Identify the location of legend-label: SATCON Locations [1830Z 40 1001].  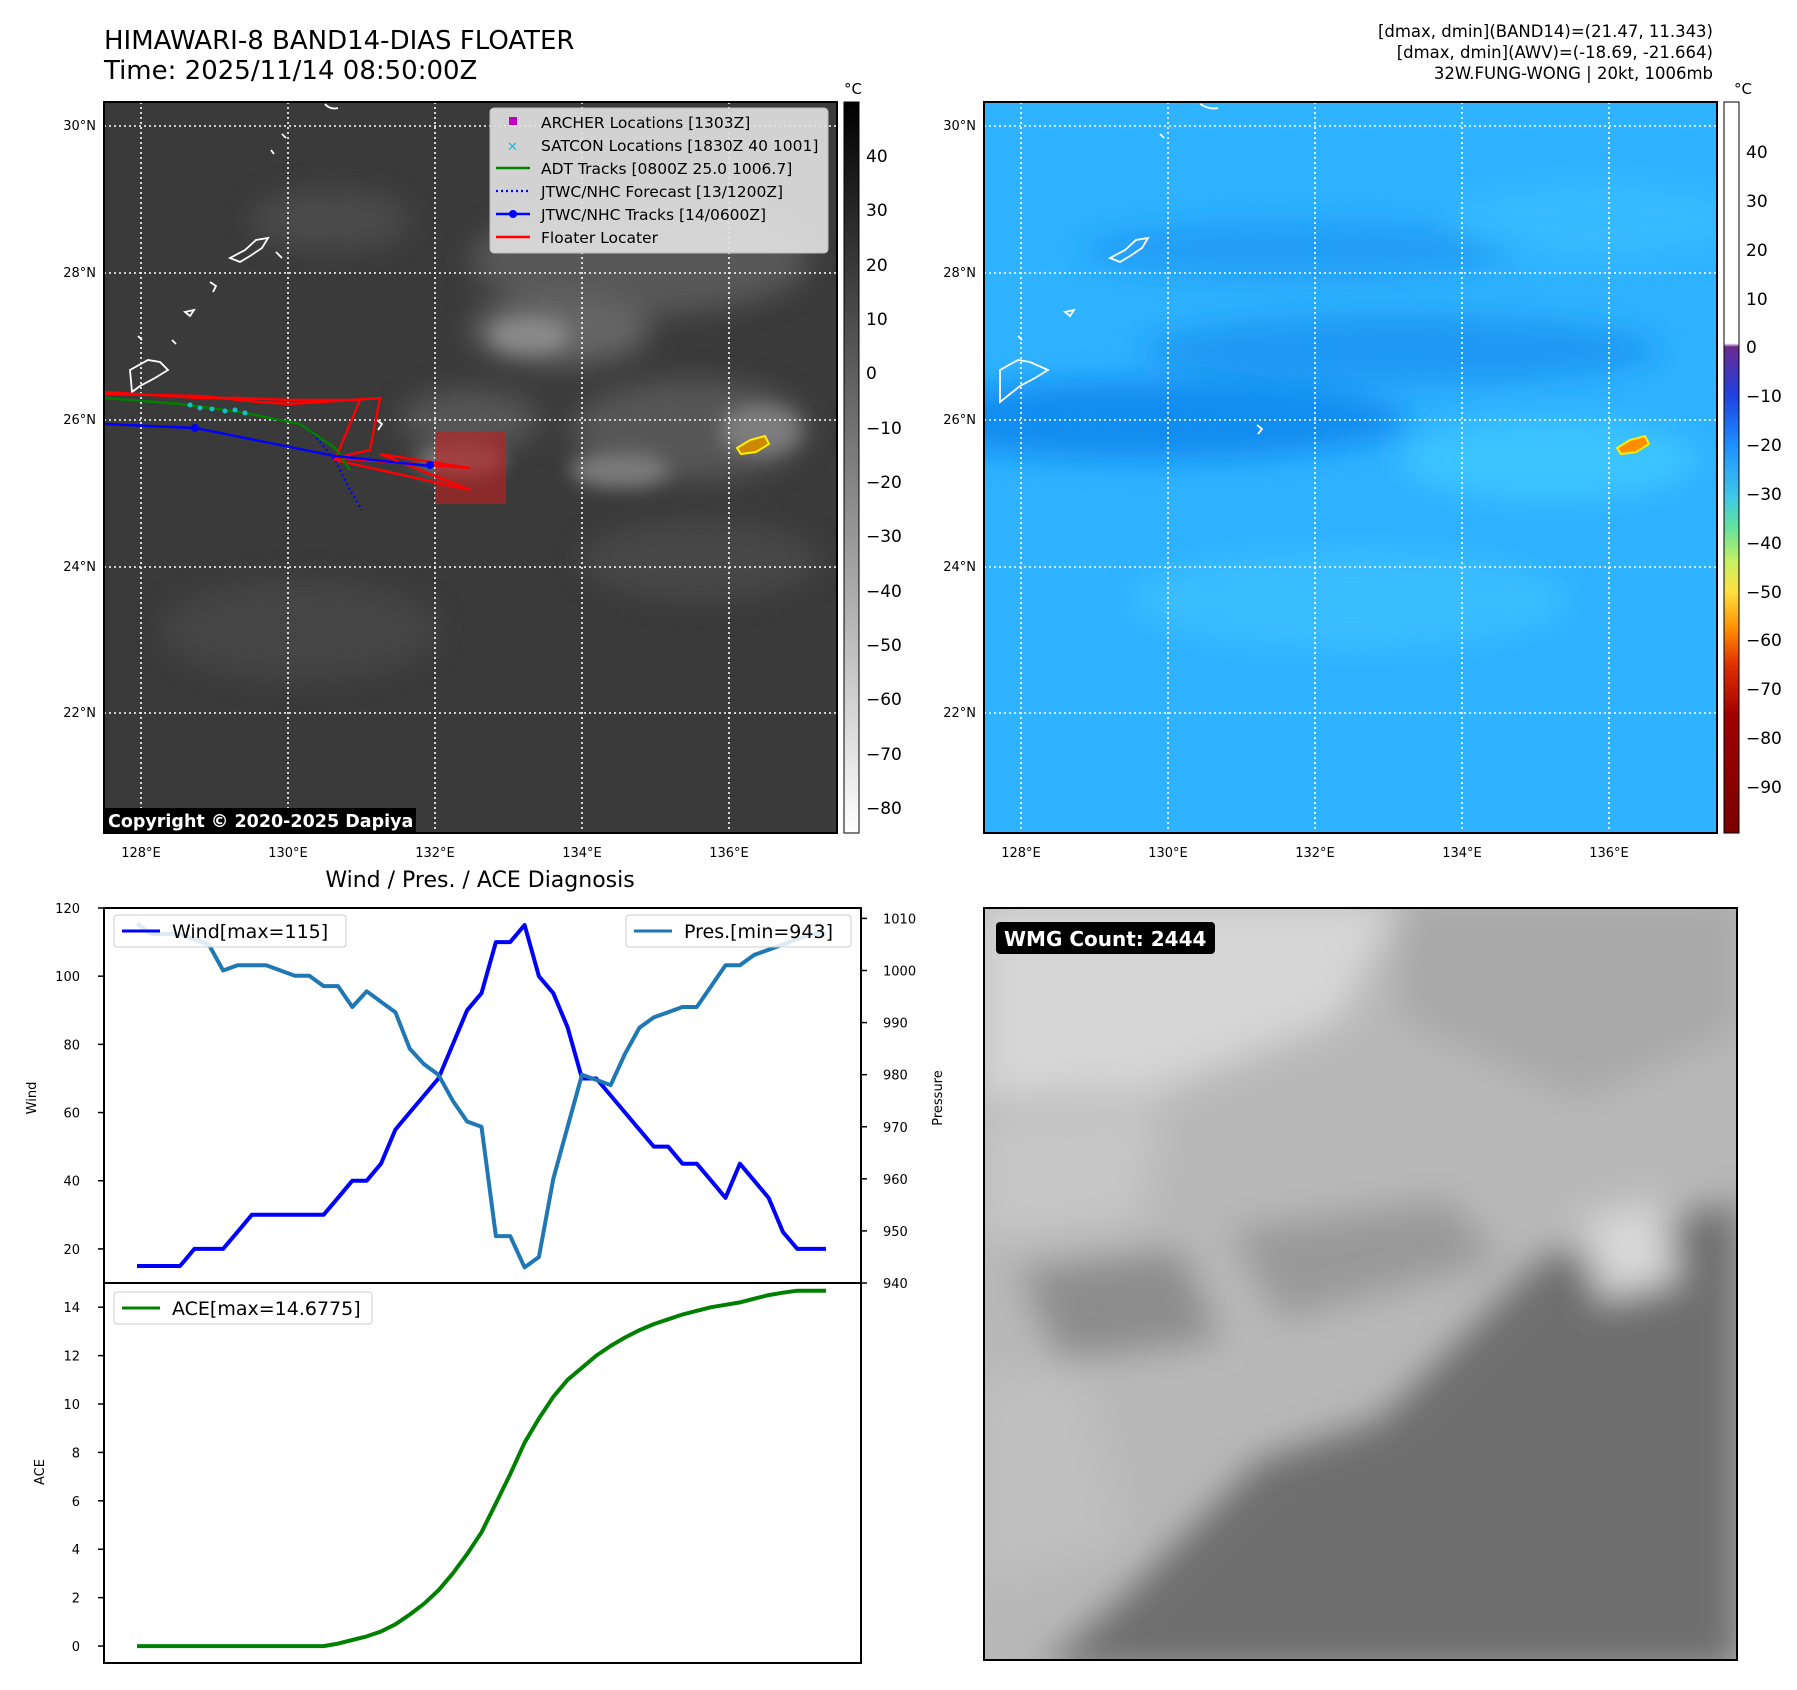
(679, 146).